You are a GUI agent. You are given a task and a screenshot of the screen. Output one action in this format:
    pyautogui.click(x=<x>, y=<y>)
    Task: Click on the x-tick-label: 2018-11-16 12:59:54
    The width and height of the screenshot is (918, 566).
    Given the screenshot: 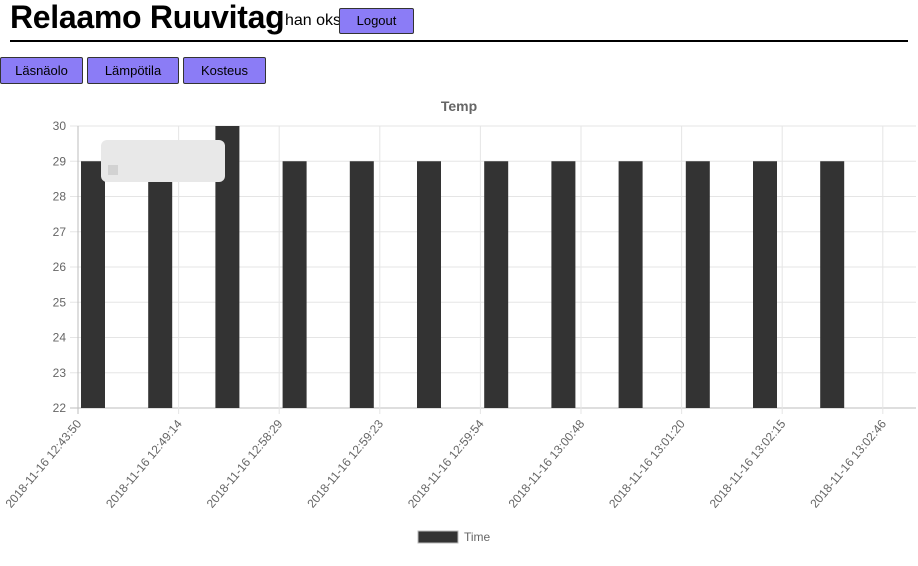 What is the action you would take?
    pyautogui.click(x=446, y=464)
    